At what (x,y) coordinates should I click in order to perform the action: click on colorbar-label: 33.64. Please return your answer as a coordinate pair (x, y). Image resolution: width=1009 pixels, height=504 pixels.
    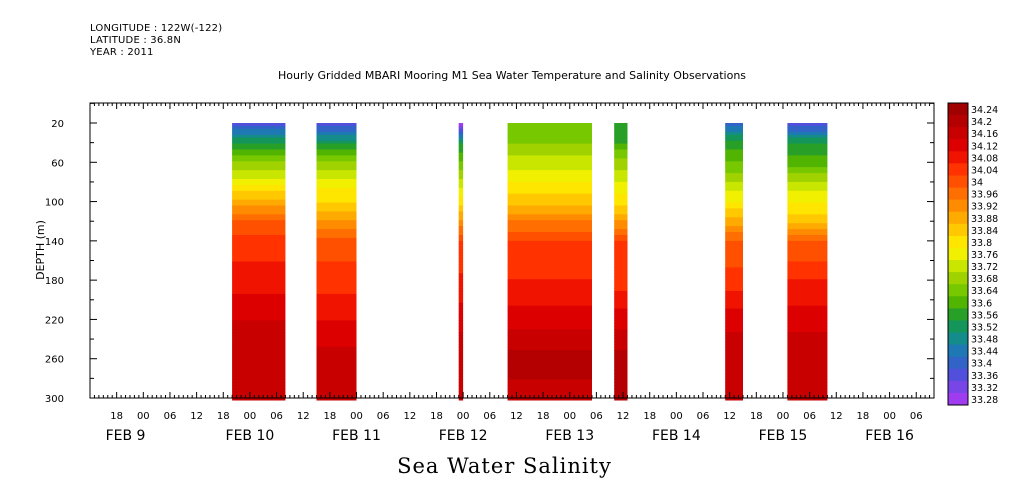
    Looking at the image, I should click on (984, 291).